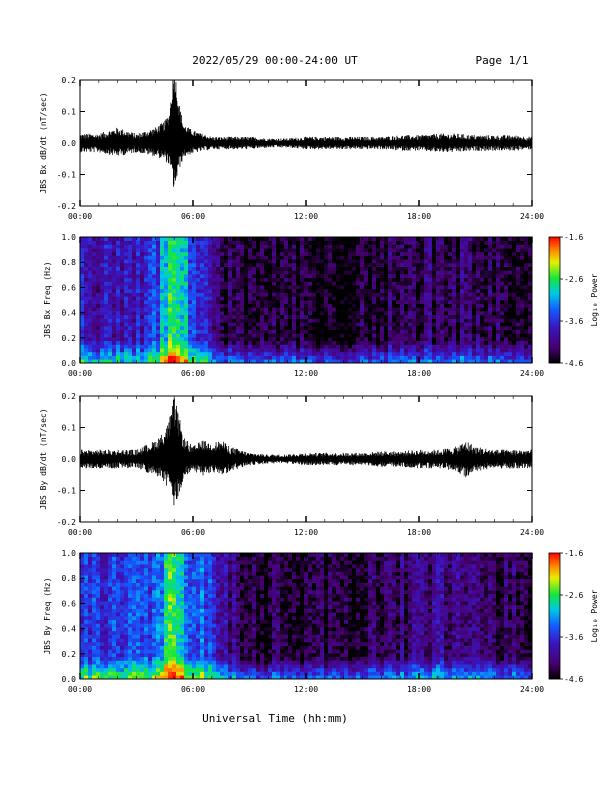 The width and height of the screenshot is (612, 792). What do you see at coordinates (532, 216) in the screenshot?
I see `x-tick-label: 24:00` at bounding box center [532, 216].